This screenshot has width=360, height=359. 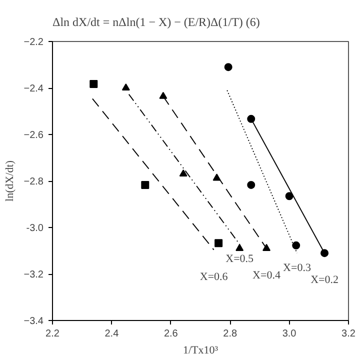 What do you see at coordinates (35, 228) in the screenshot?
I see `y-tick-label: -3.0` at bounding box center [35, 228].